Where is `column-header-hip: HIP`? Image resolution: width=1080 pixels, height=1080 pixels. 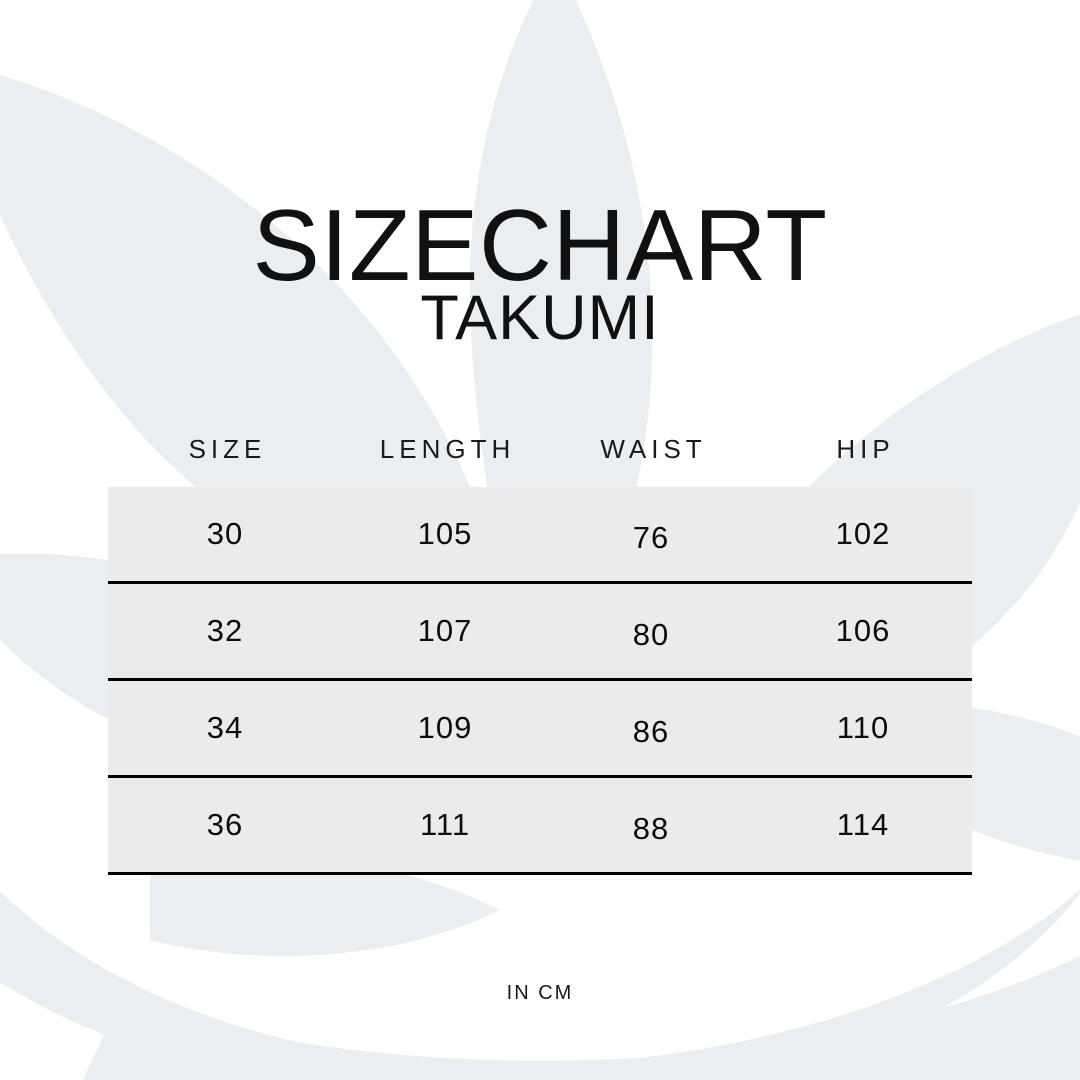
column-header-hip: HIP is located at coordinates (865, 449).